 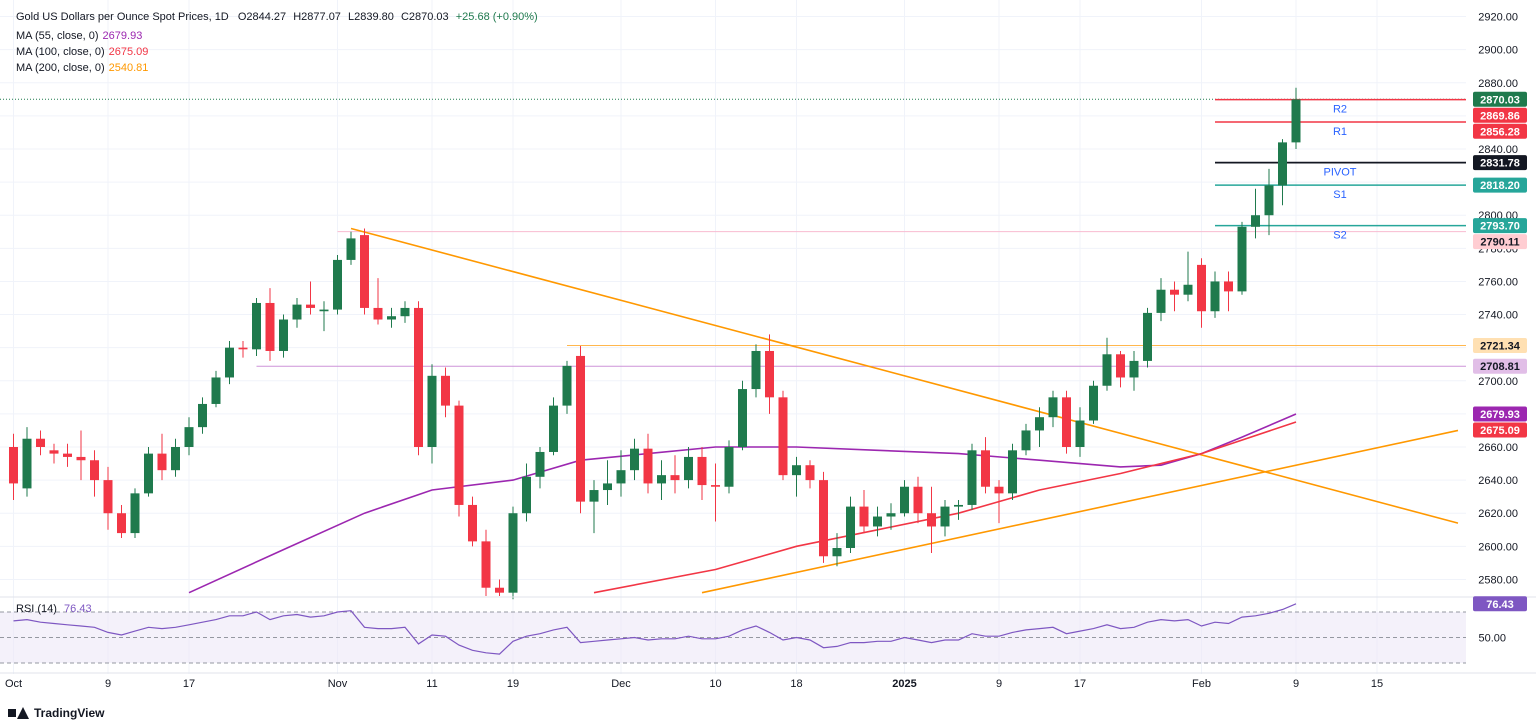 I want to click on price-badge-2869-86: 2869.86, so click(x=1500, y=116).